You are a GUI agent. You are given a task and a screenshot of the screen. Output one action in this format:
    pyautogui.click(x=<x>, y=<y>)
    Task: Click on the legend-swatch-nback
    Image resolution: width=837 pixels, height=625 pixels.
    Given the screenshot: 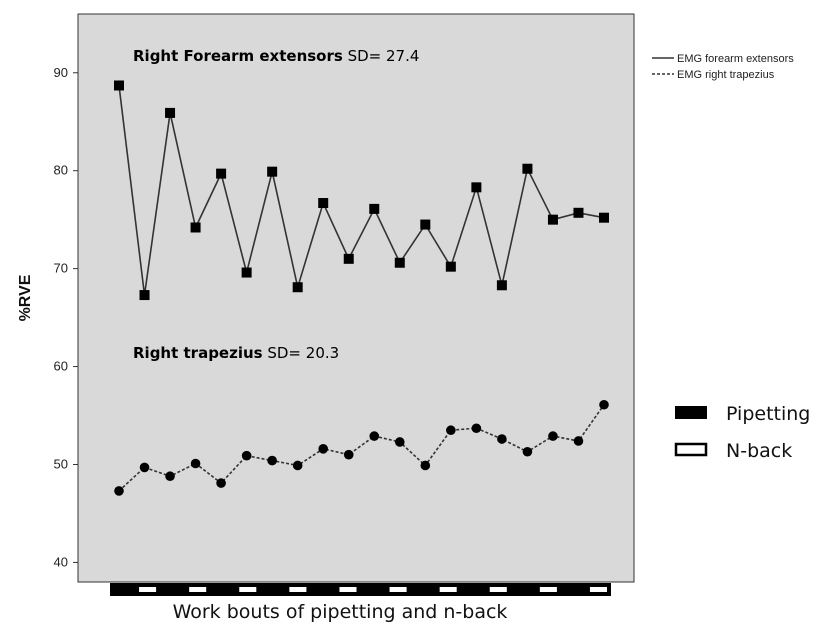 What is the action you would take?
    pyautogui.click(x=691, y=449)
    